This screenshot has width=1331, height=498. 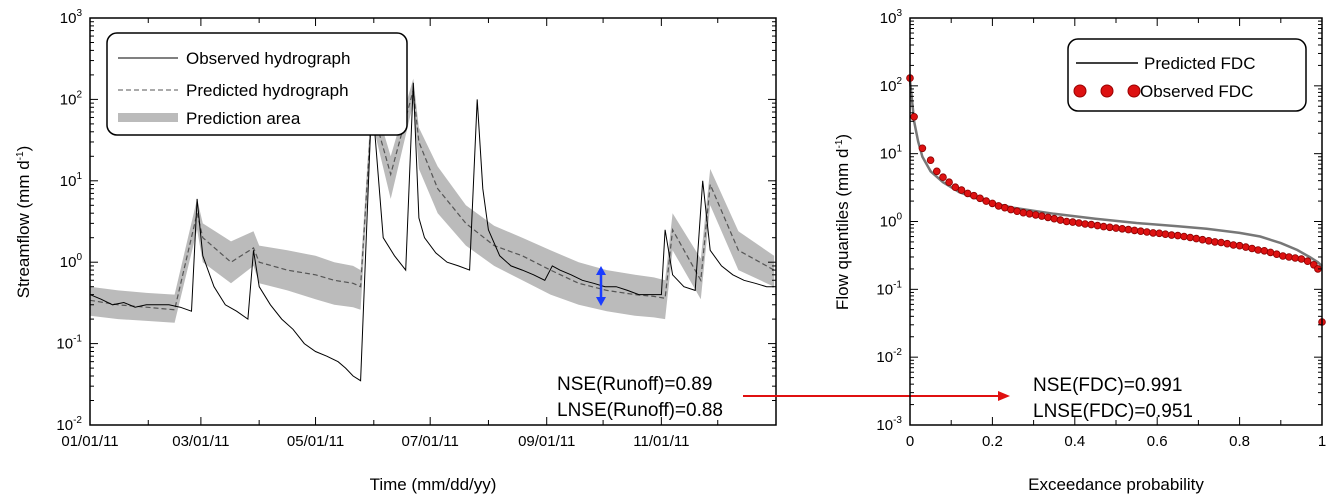 What do you see at coordinates (433, 484) in the screenshot?
I see `hydrograph-x-axis-title: Time (mm/dd/yy)` at bounding box center [433, 484].